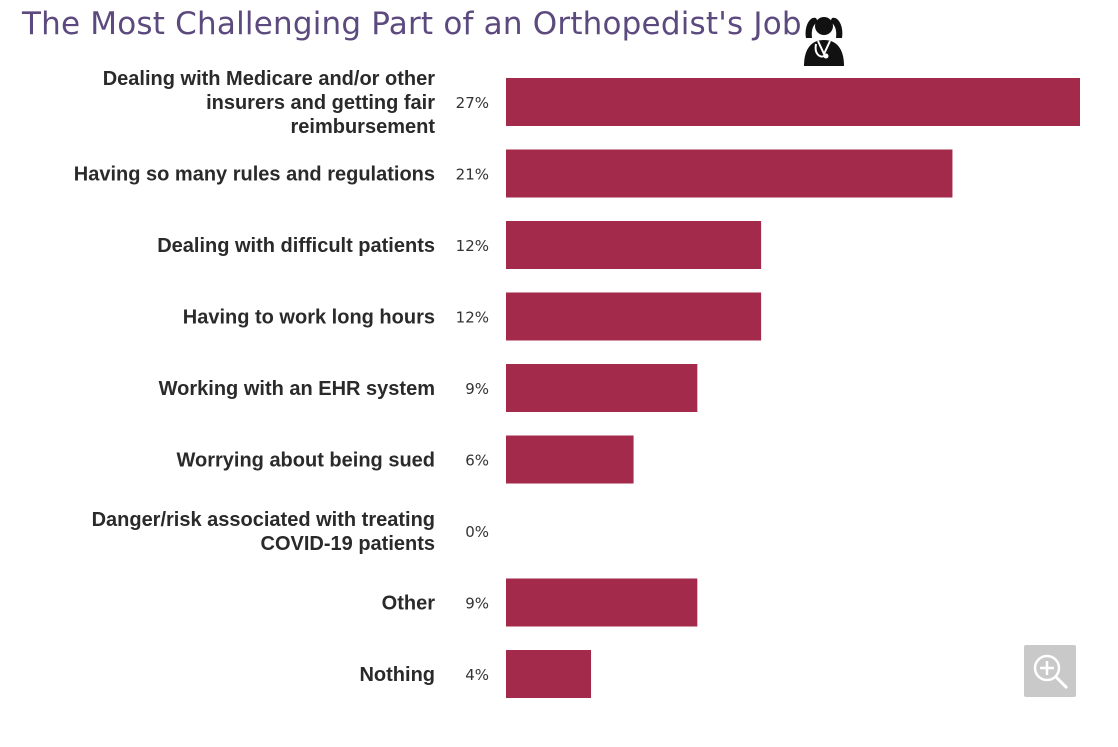 Image resolution: width=1118 pixels, height=747 pixels. What do you see at coordinates (254, 175) in the screenshot?
I see `category-label: Having so many rules and regulations` at bounding box center [254, 175].